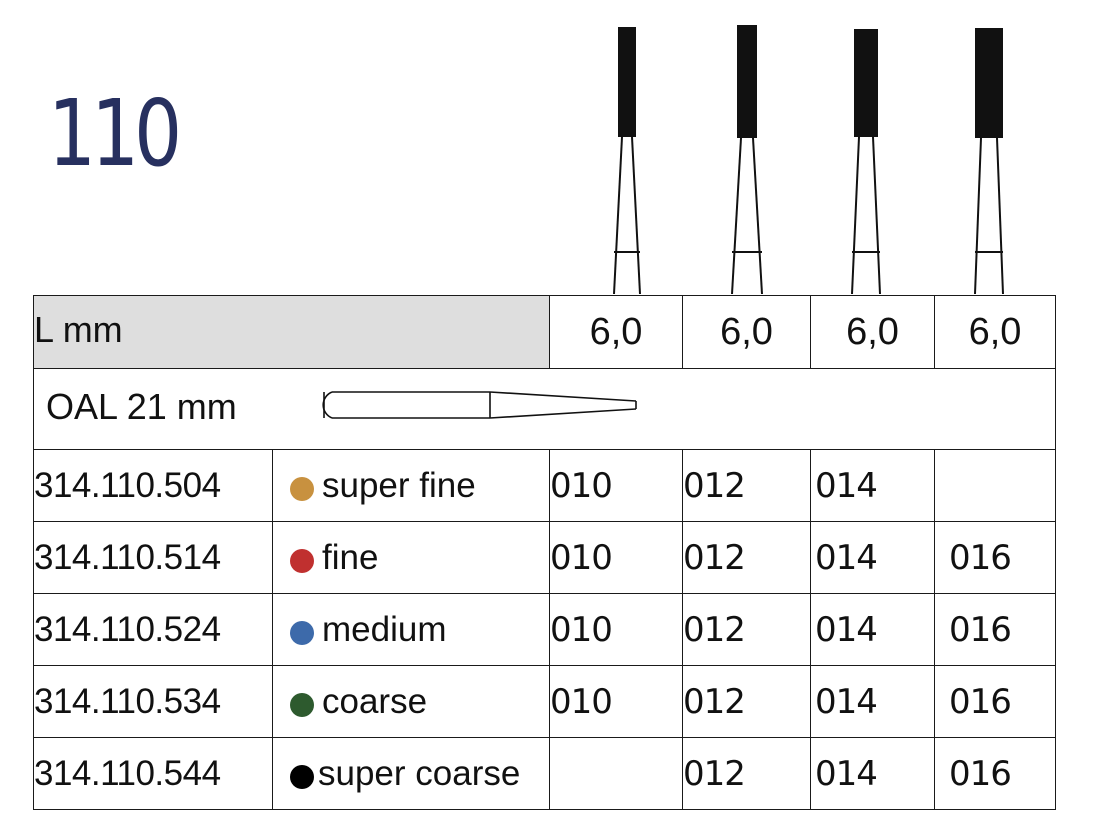 The width and height of the screenshot is (1108, 819). Describe the element at coordinates (419, 773) in the screenshot. I see `grit-label: super coarse` at that location.